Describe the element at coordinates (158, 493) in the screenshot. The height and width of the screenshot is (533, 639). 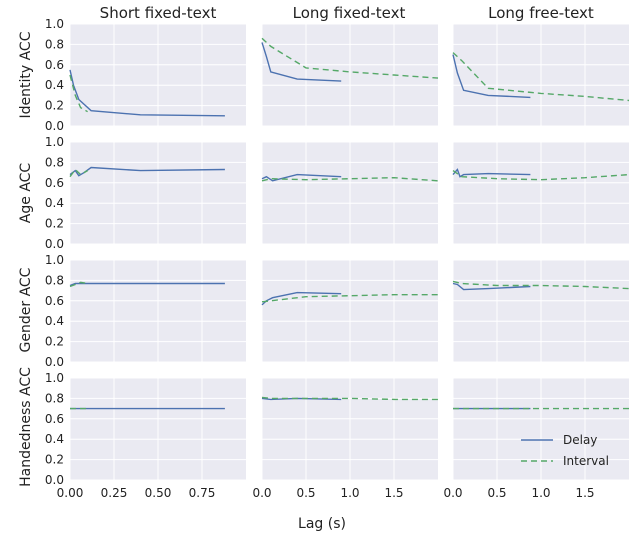
I see `x-tick-label: 0.50` at that location.